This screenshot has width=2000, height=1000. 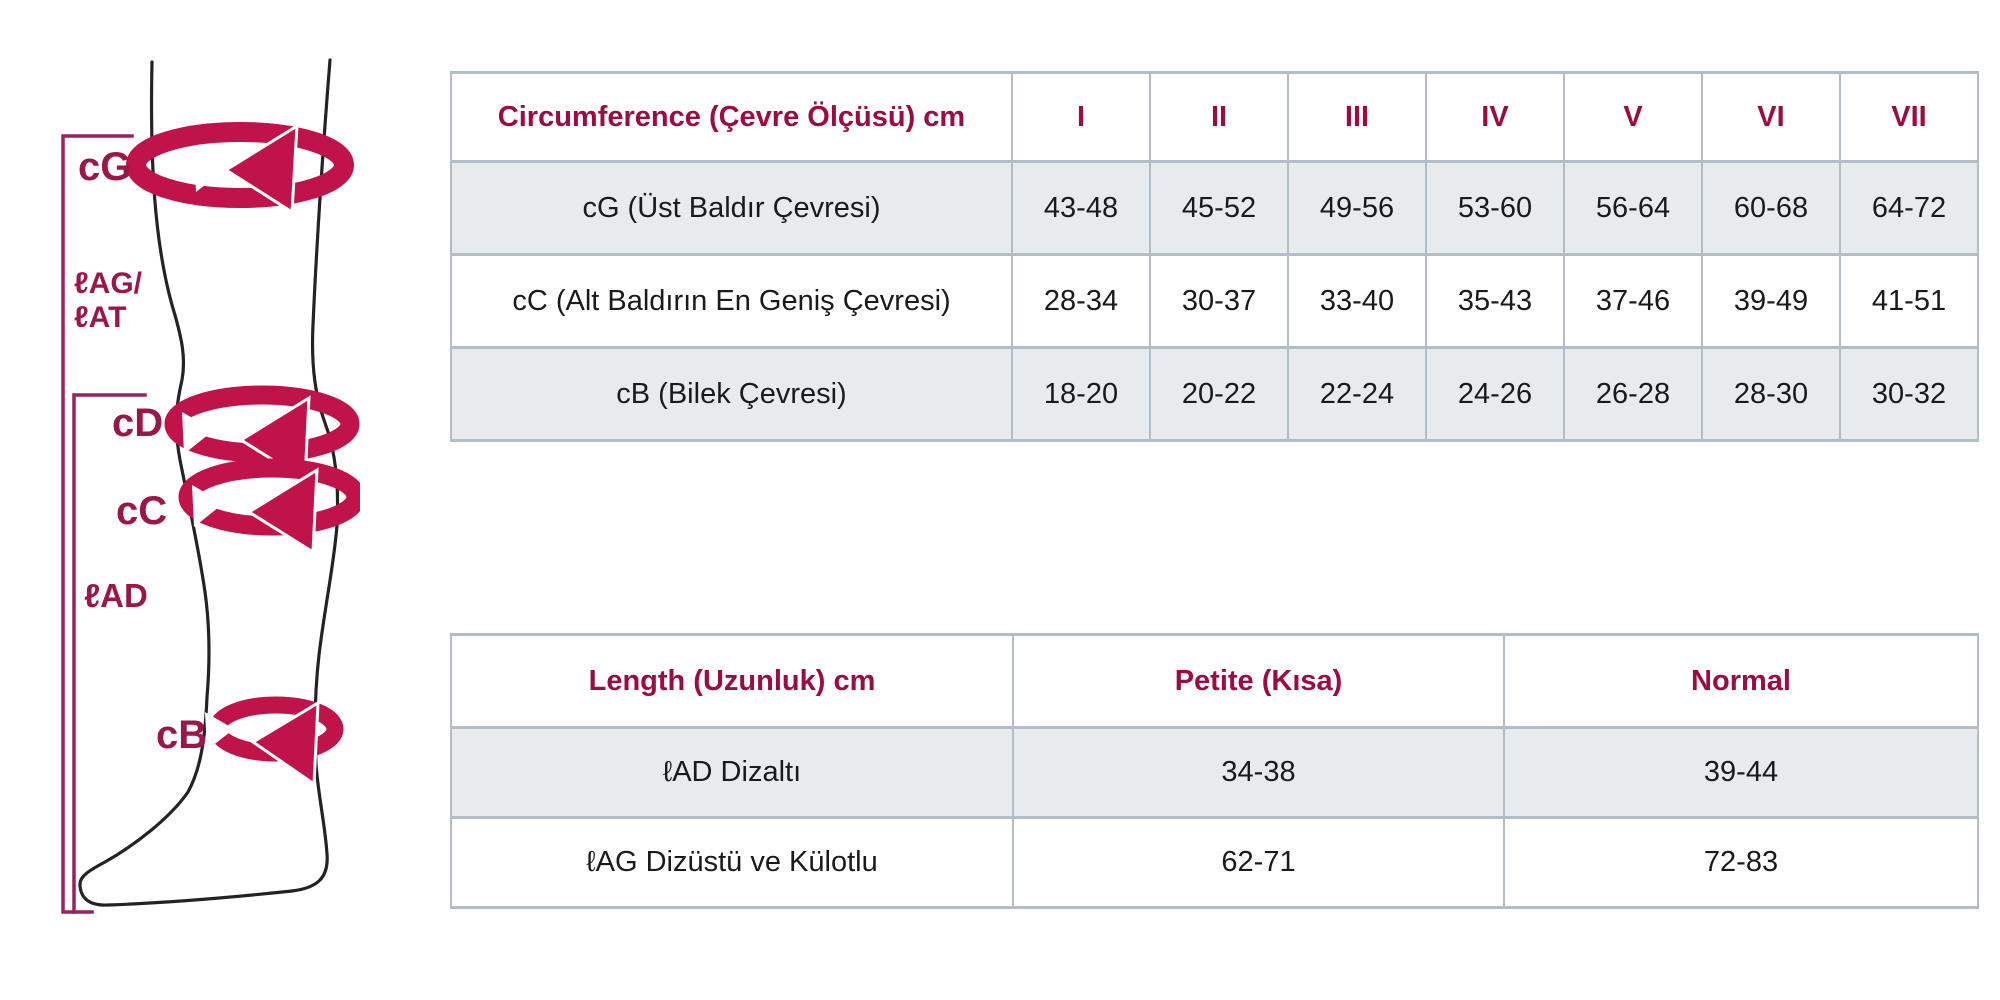 What do you see at coordinates (1771, 394) in the screenshot?
I see `cell: 28-30` at bounding box center [1771, 394].